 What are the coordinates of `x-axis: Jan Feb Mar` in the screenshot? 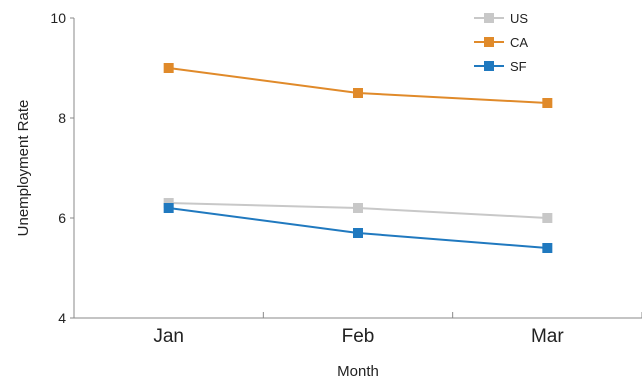 It's located at (358, 329).